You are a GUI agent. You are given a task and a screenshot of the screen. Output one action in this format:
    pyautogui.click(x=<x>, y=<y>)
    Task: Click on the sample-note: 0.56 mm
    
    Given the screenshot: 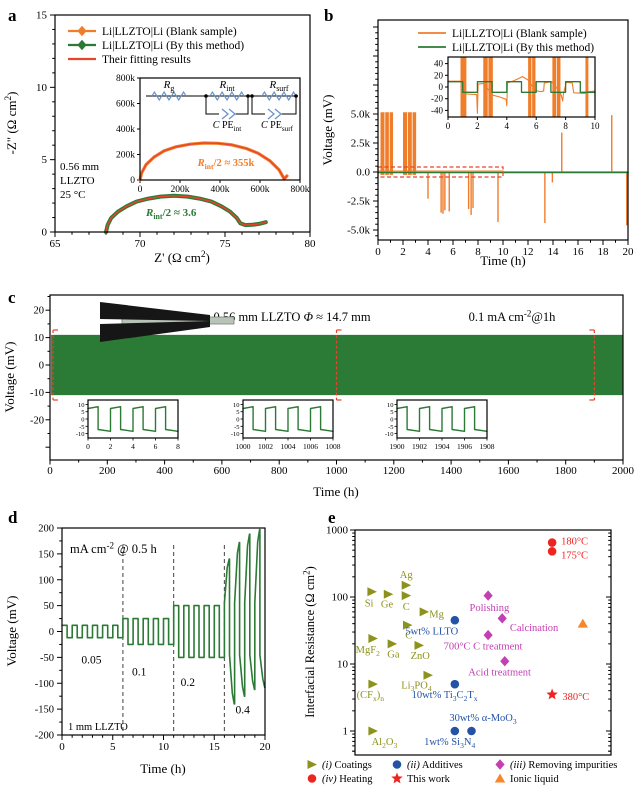 What is the action you would take?
    pyautogui.click(x=80, y=167)
    